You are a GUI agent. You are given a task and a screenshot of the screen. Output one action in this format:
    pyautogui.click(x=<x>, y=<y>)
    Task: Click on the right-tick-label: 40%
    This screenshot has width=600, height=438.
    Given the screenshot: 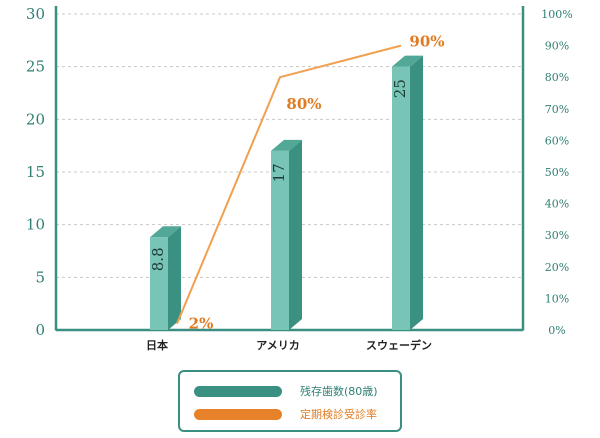 What is the action you would take?
    pyautogui.click(x=557, y=204)
    